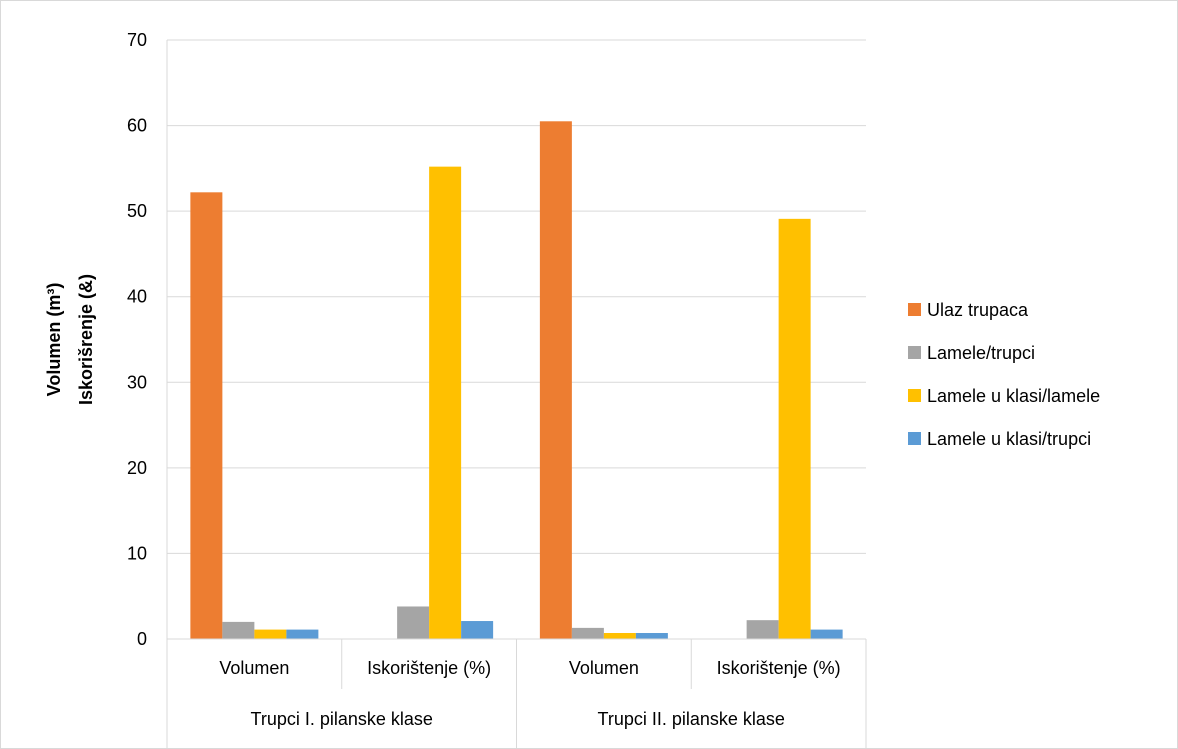  What do you see at coordinates (54, 340) in the screenshot?
I see `y-axis-label-line: Volumen (m³)` at bounding box center [54, 340].